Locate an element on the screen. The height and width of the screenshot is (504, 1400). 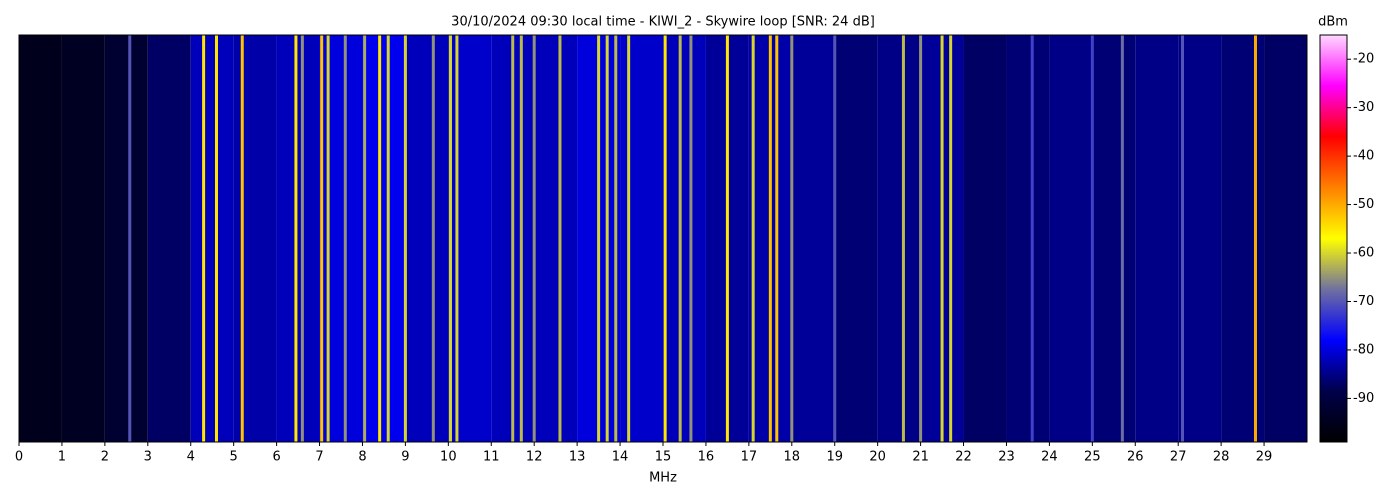
x-tick-label: 7 is located at coordinates (319, 457).